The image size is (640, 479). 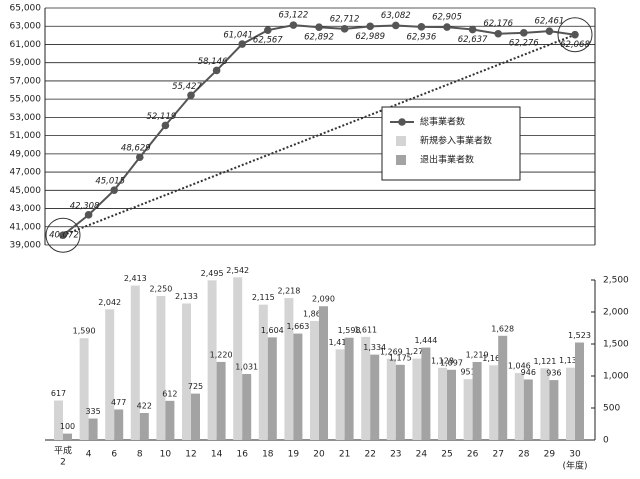 I want to click on y2-tick-label: 2,500, so click(x=616, y=281).